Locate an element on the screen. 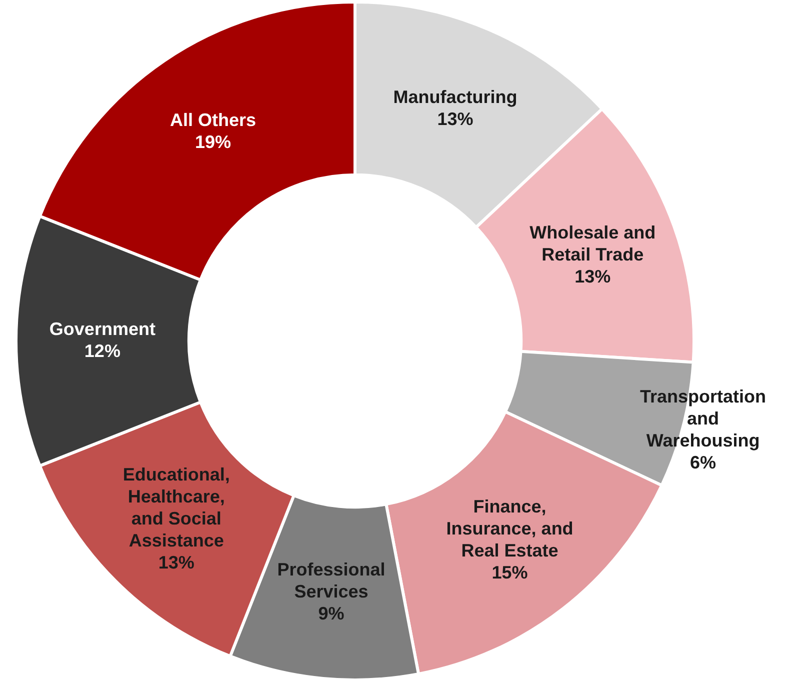 This screenshot has width=794, height=682. data-label: 6% is located at coordinates (703, 462).